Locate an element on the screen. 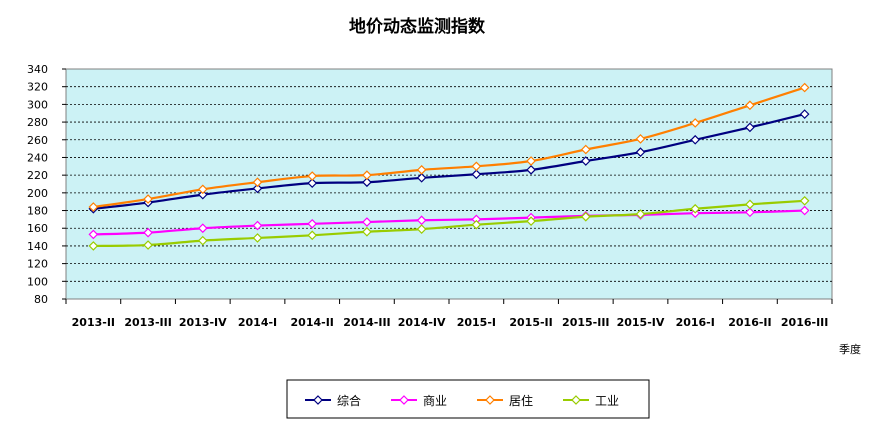  x-tick-label: 2015-I is located at coordinates (476, 322).